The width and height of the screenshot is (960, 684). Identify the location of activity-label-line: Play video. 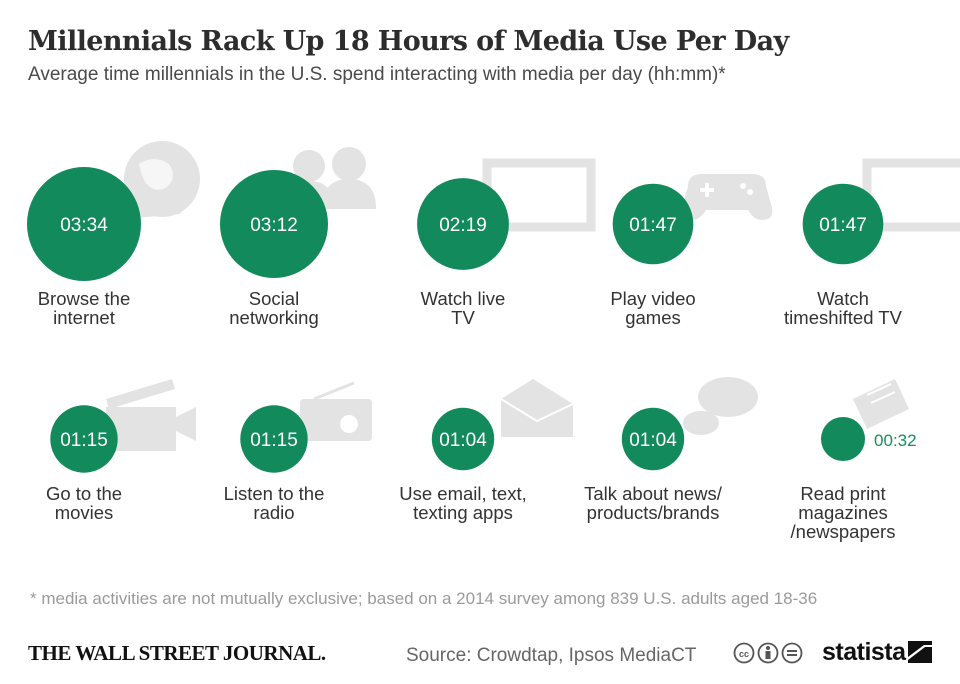
(653, 298).